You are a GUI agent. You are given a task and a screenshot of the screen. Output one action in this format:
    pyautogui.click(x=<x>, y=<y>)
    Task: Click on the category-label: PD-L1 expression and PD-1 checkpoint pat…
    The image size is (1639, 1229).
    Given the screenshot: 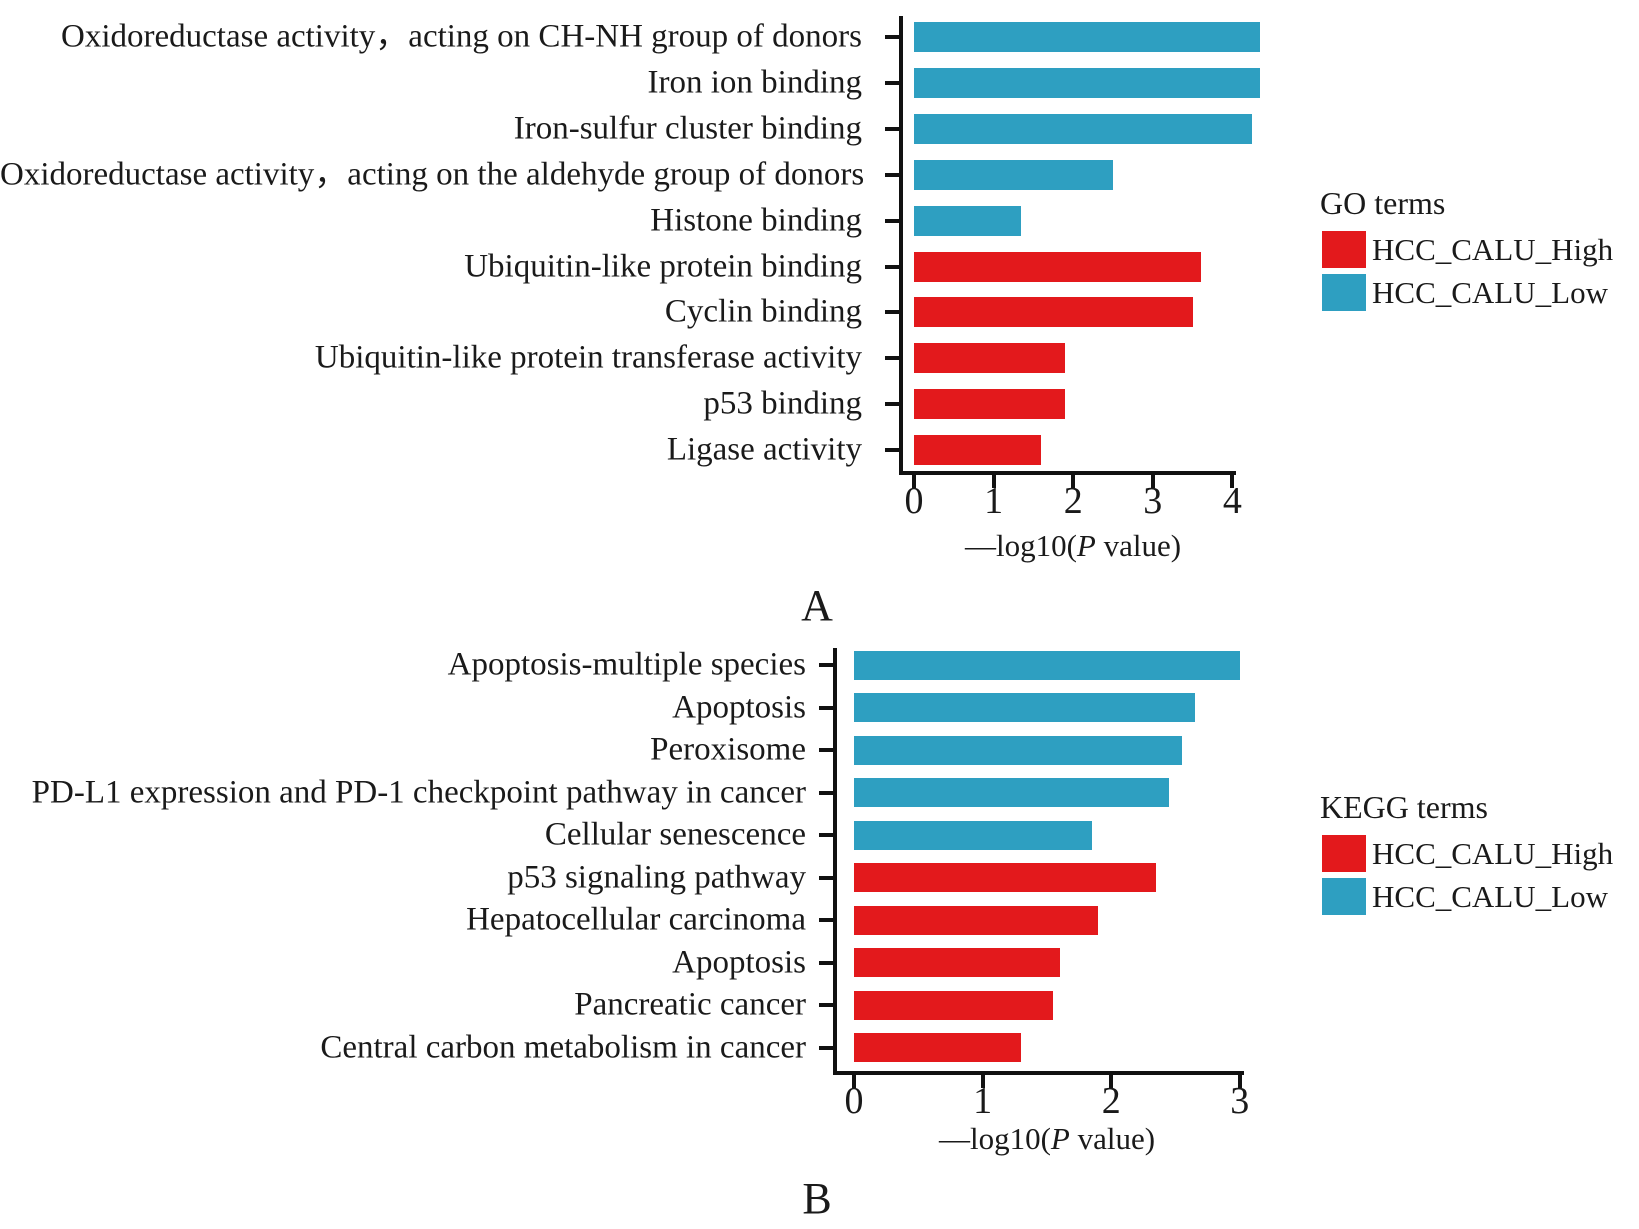 What is the action you would take?
    pyautogui.click(x=418, y=792)
    